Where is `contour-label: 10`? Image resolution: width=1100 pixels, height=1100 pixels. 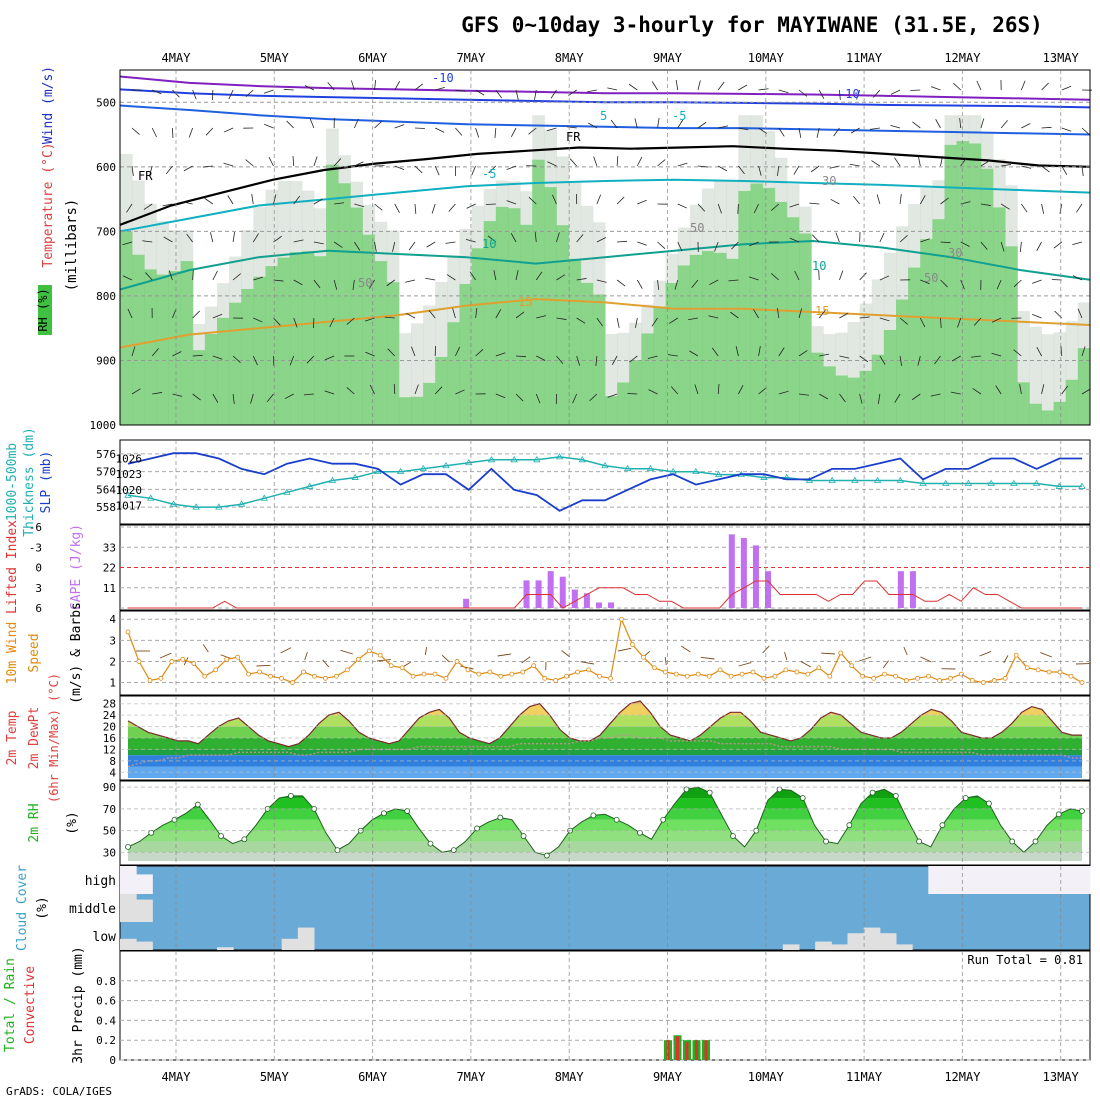 contour-label: 10 is located at coordinates (819, 266).